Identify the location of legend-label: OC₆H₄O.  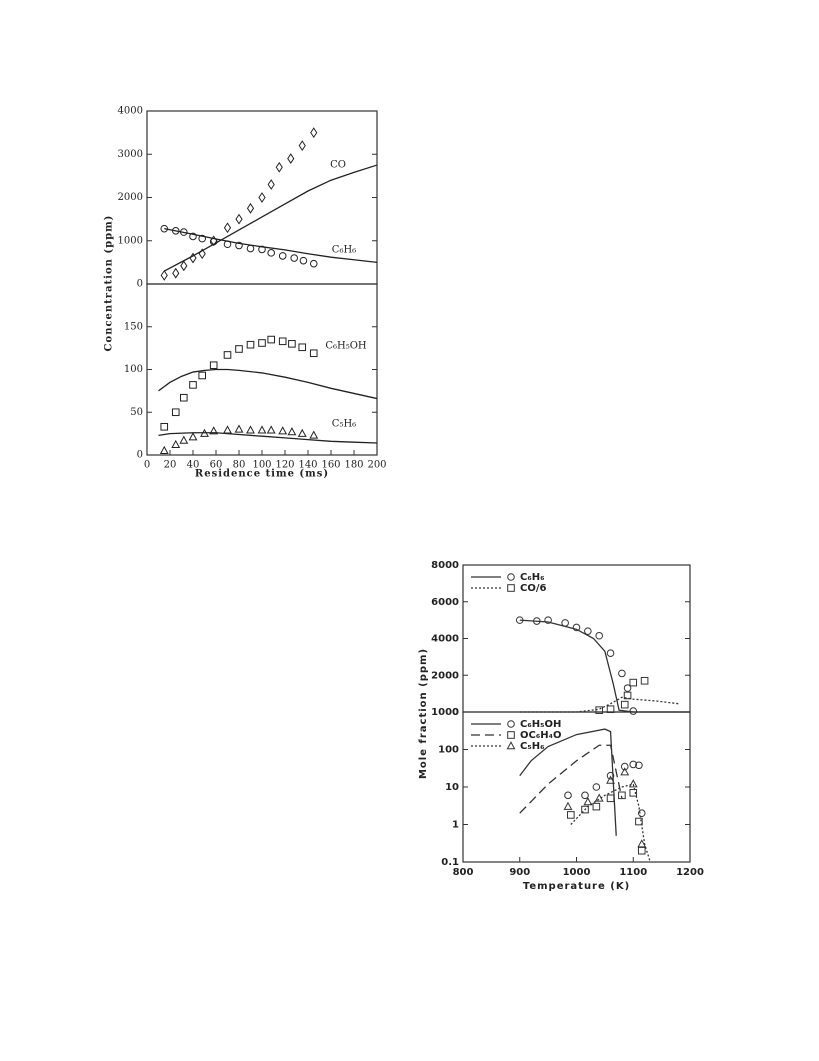
(540, 735).